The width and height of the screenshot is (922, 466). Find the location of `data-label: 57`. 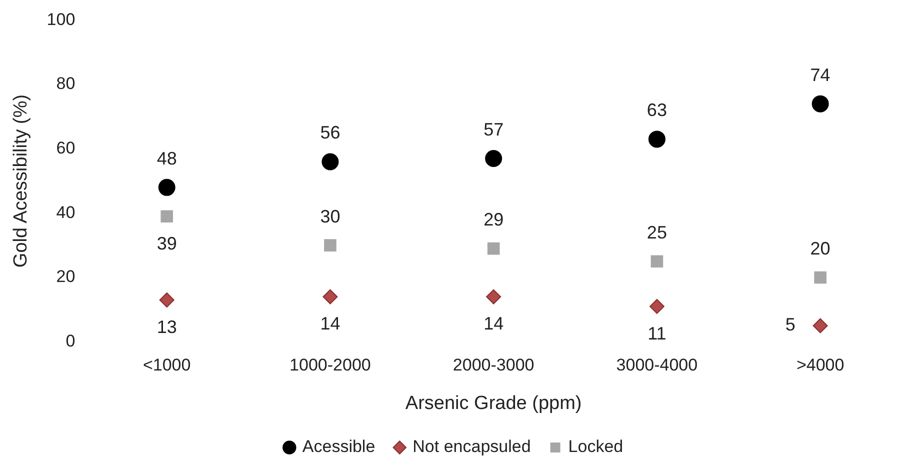

data-label: 57 is located at coordinates (494, 129).